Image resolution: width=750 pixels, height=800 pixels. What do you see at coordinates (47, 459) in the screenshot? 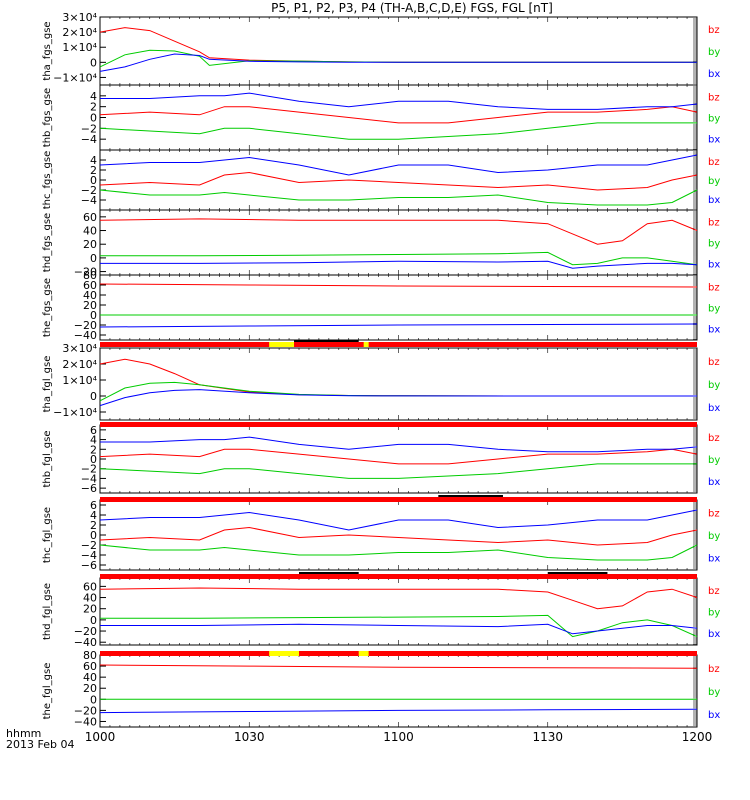
I see `y-axis-label: thb_fgl_gse` at bounding box center [47, 459].